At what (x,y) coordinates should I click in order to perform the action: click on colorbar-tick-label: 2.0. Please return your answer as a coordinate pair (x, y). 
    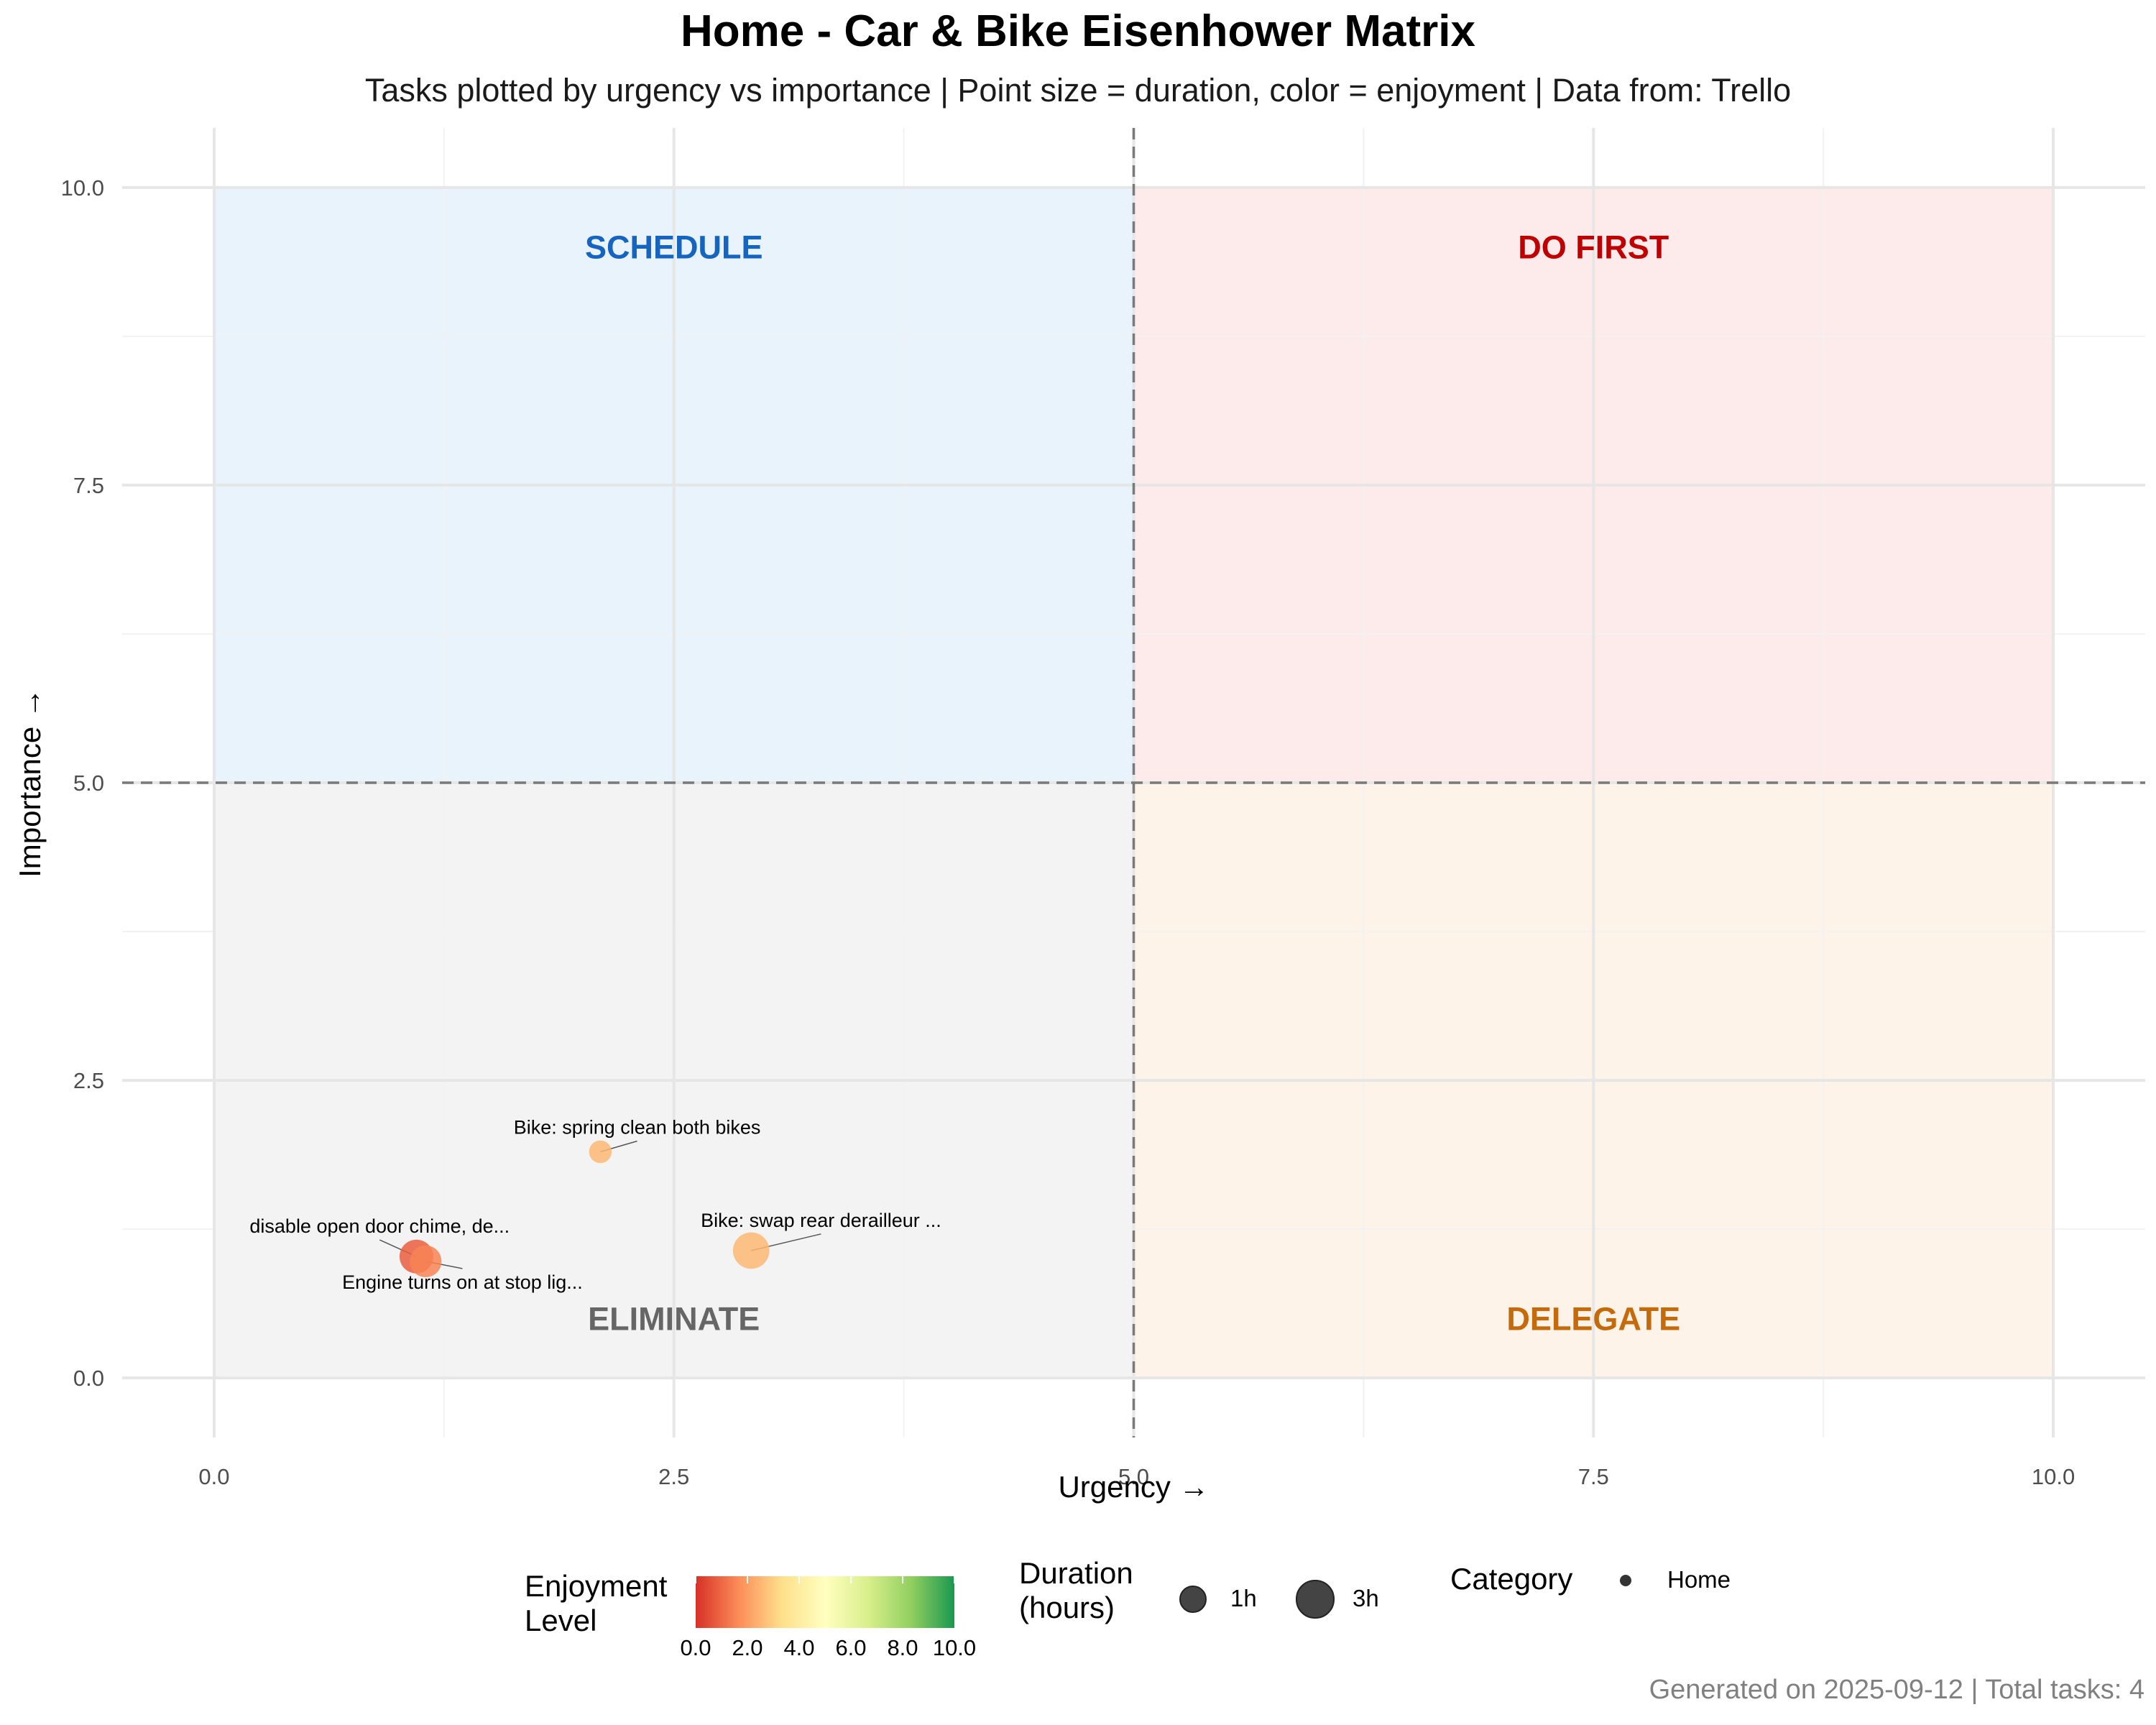
    Looking at the image, I should click on (748, 1647).